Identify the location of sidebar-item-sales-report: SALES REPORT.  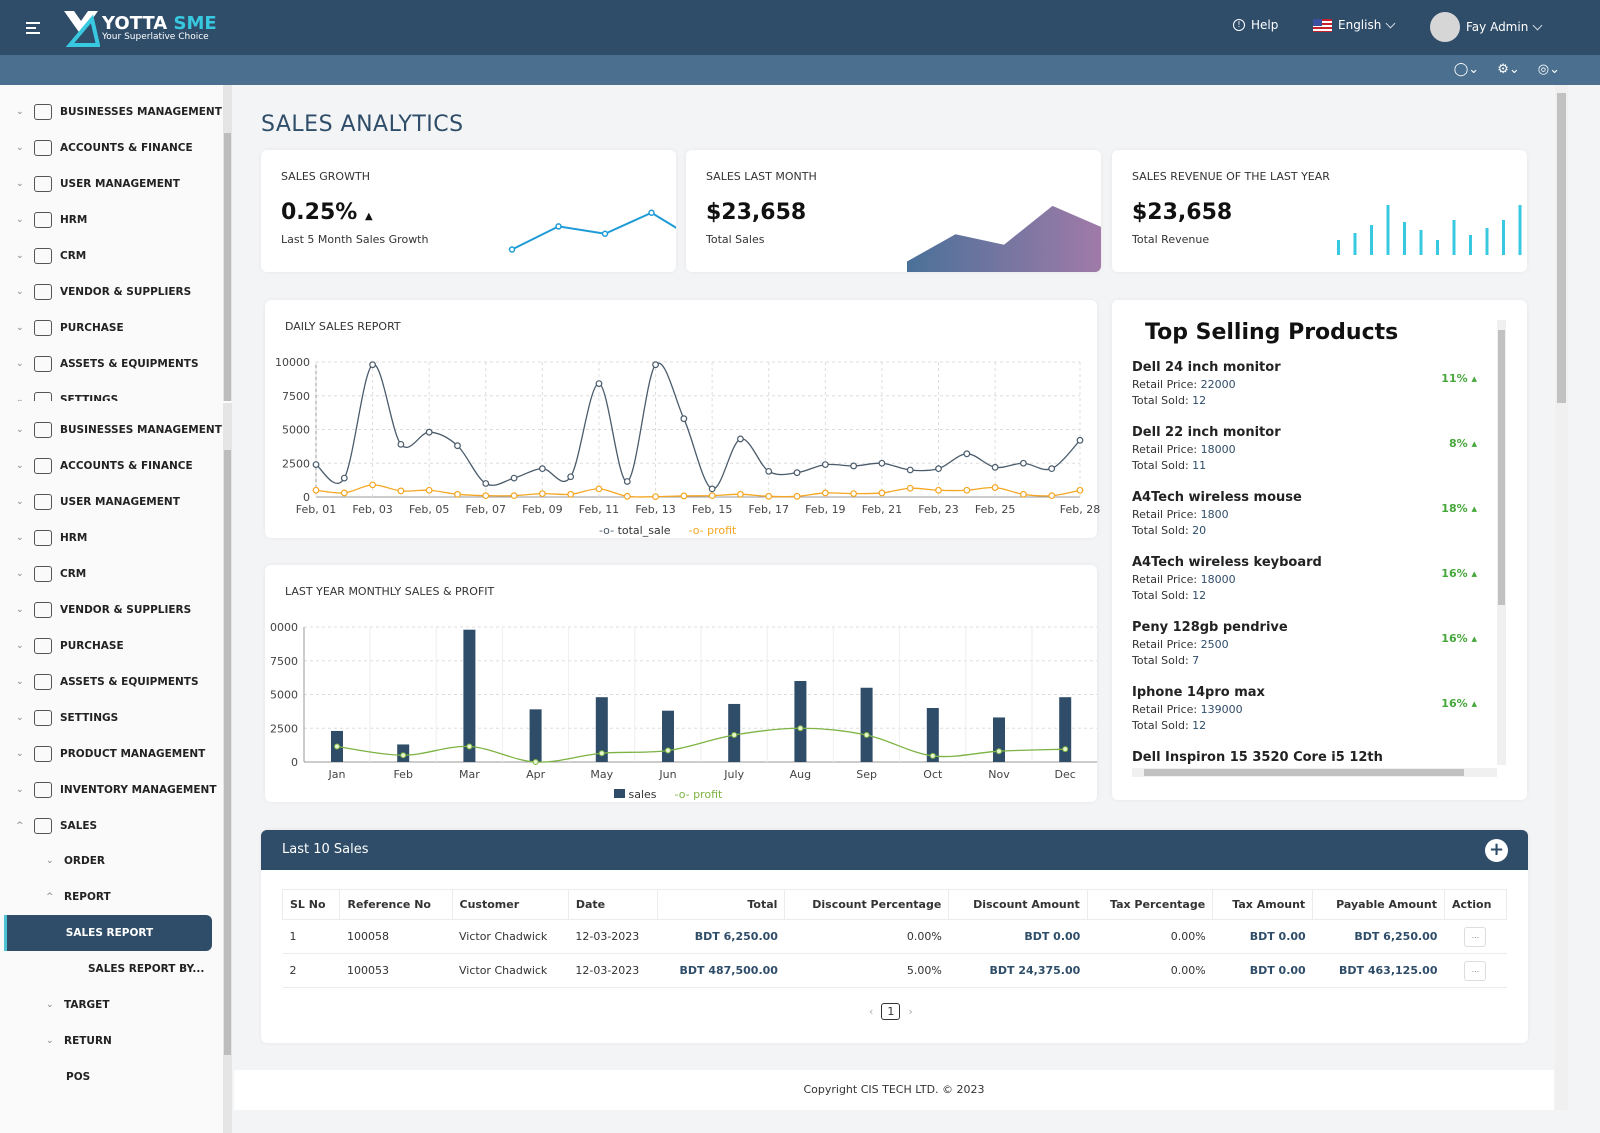
(108, 933).